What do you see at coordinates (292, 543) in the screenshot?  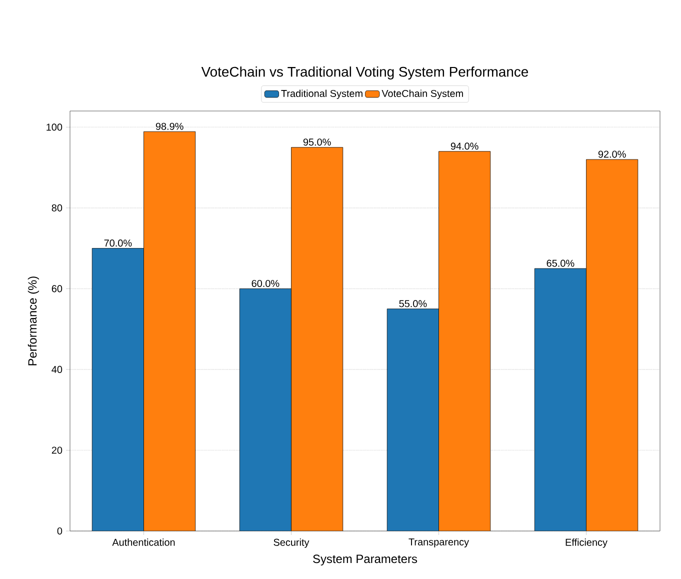 I see `x-tick-label: Security` at bounding box center [292, 543].